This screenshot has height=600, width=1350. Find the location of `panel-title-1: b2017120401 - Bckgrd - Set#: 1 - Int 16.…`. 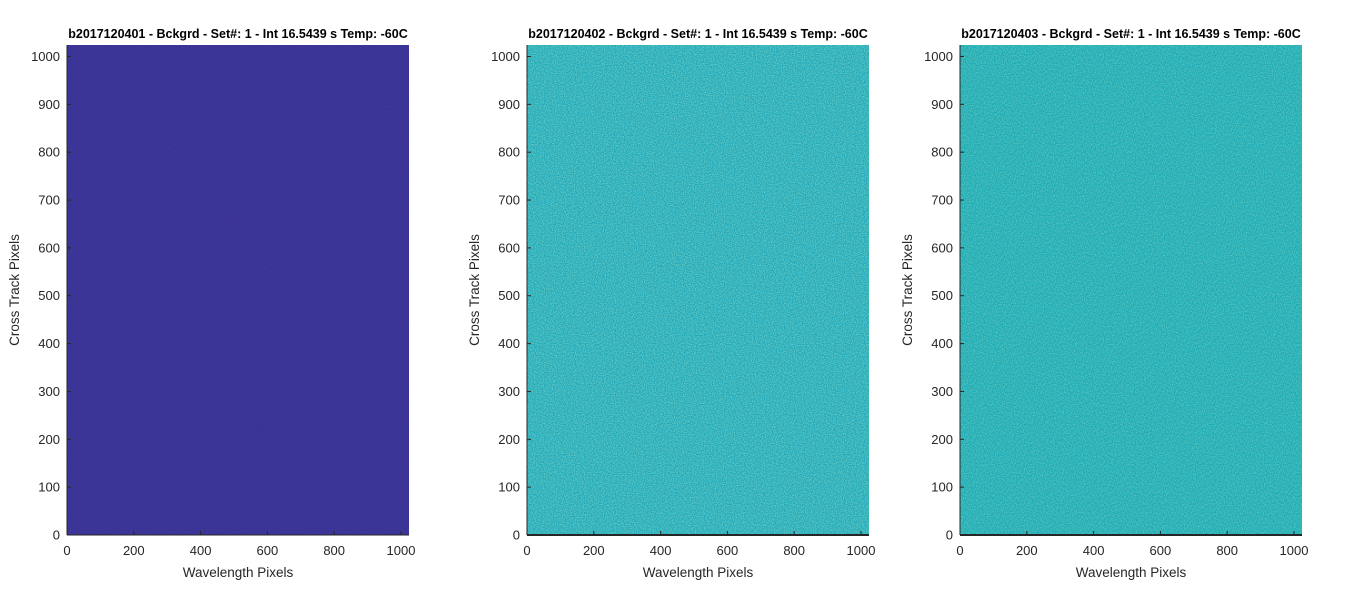

panel-title-1: b2017120401 - Bckgrd - Set#: 1 - Int 16.… is located at coordinates (238, 34).